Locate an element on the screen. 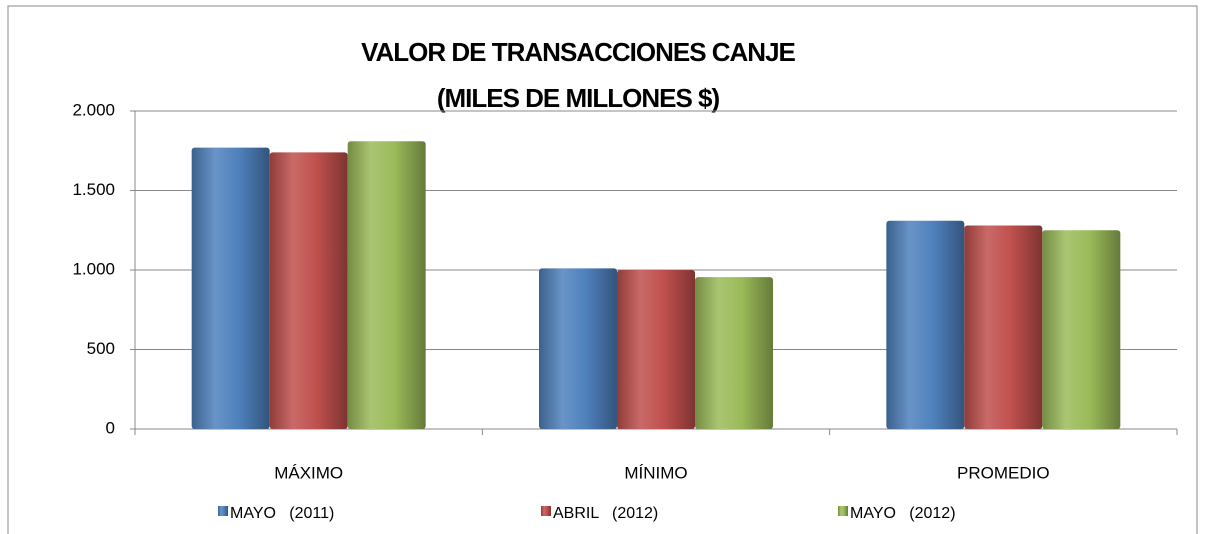 Image resolution: width=1205 pixels, height=534 pixels. y-tick-label: 500 is located at coordinates (101, 348).